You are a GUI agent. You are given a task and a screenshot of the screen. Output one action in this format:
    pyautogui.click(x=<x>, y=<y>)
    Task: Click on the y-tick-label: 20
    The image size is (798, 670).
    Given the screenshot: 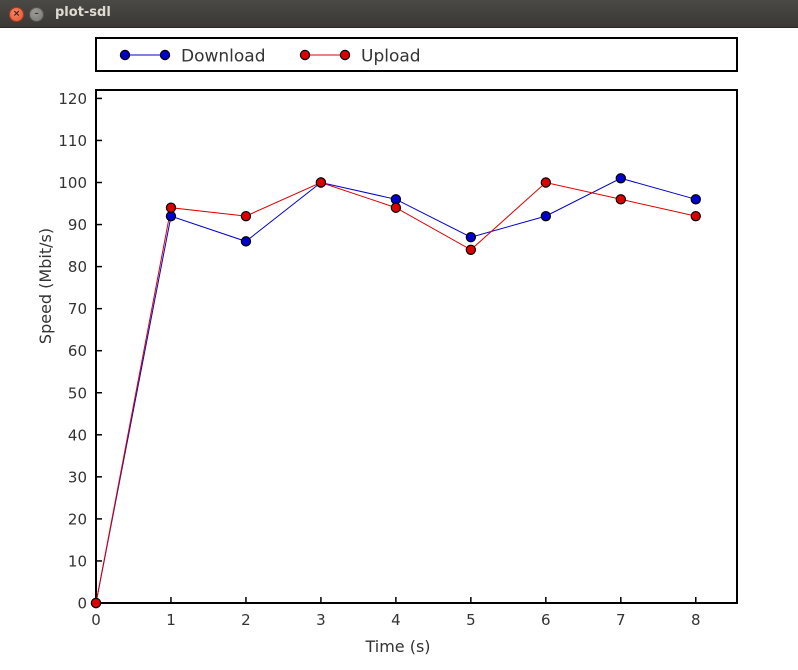 What is the action you would take?
    pyautogui.click(x=77, y=519)
    